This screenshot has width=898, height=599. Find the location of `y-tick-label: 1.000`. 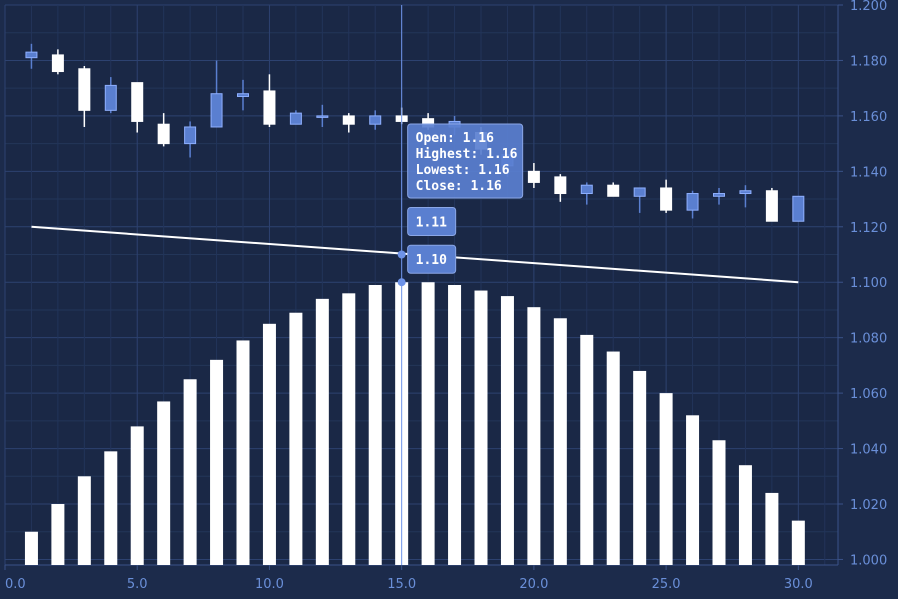

y-tick-label: 1.000 is located at coordinates (868, 560).